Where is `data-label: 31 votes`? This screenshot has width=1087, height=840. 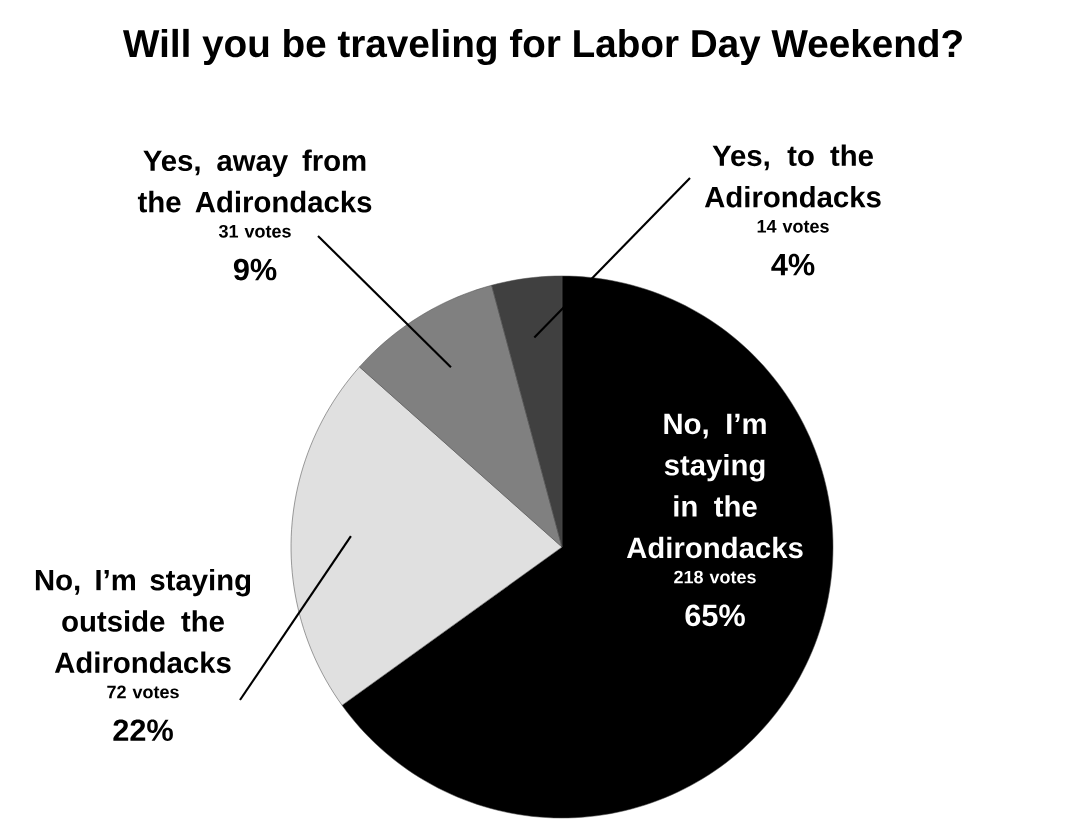 data-label: 31 votes is located at coordinates (254, 231).